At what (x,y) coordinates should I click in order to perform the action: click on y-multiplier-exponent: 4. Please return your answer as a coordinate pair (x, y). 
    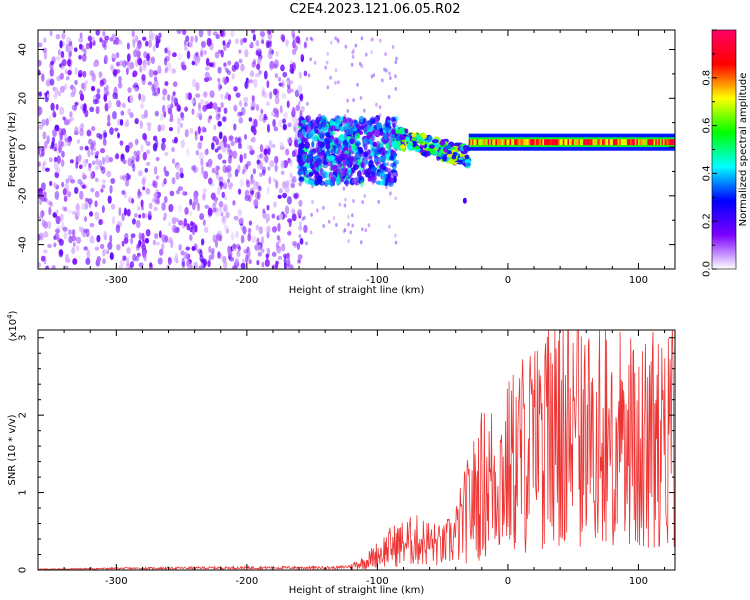
    Looking at the image, I should click on (10, 316).